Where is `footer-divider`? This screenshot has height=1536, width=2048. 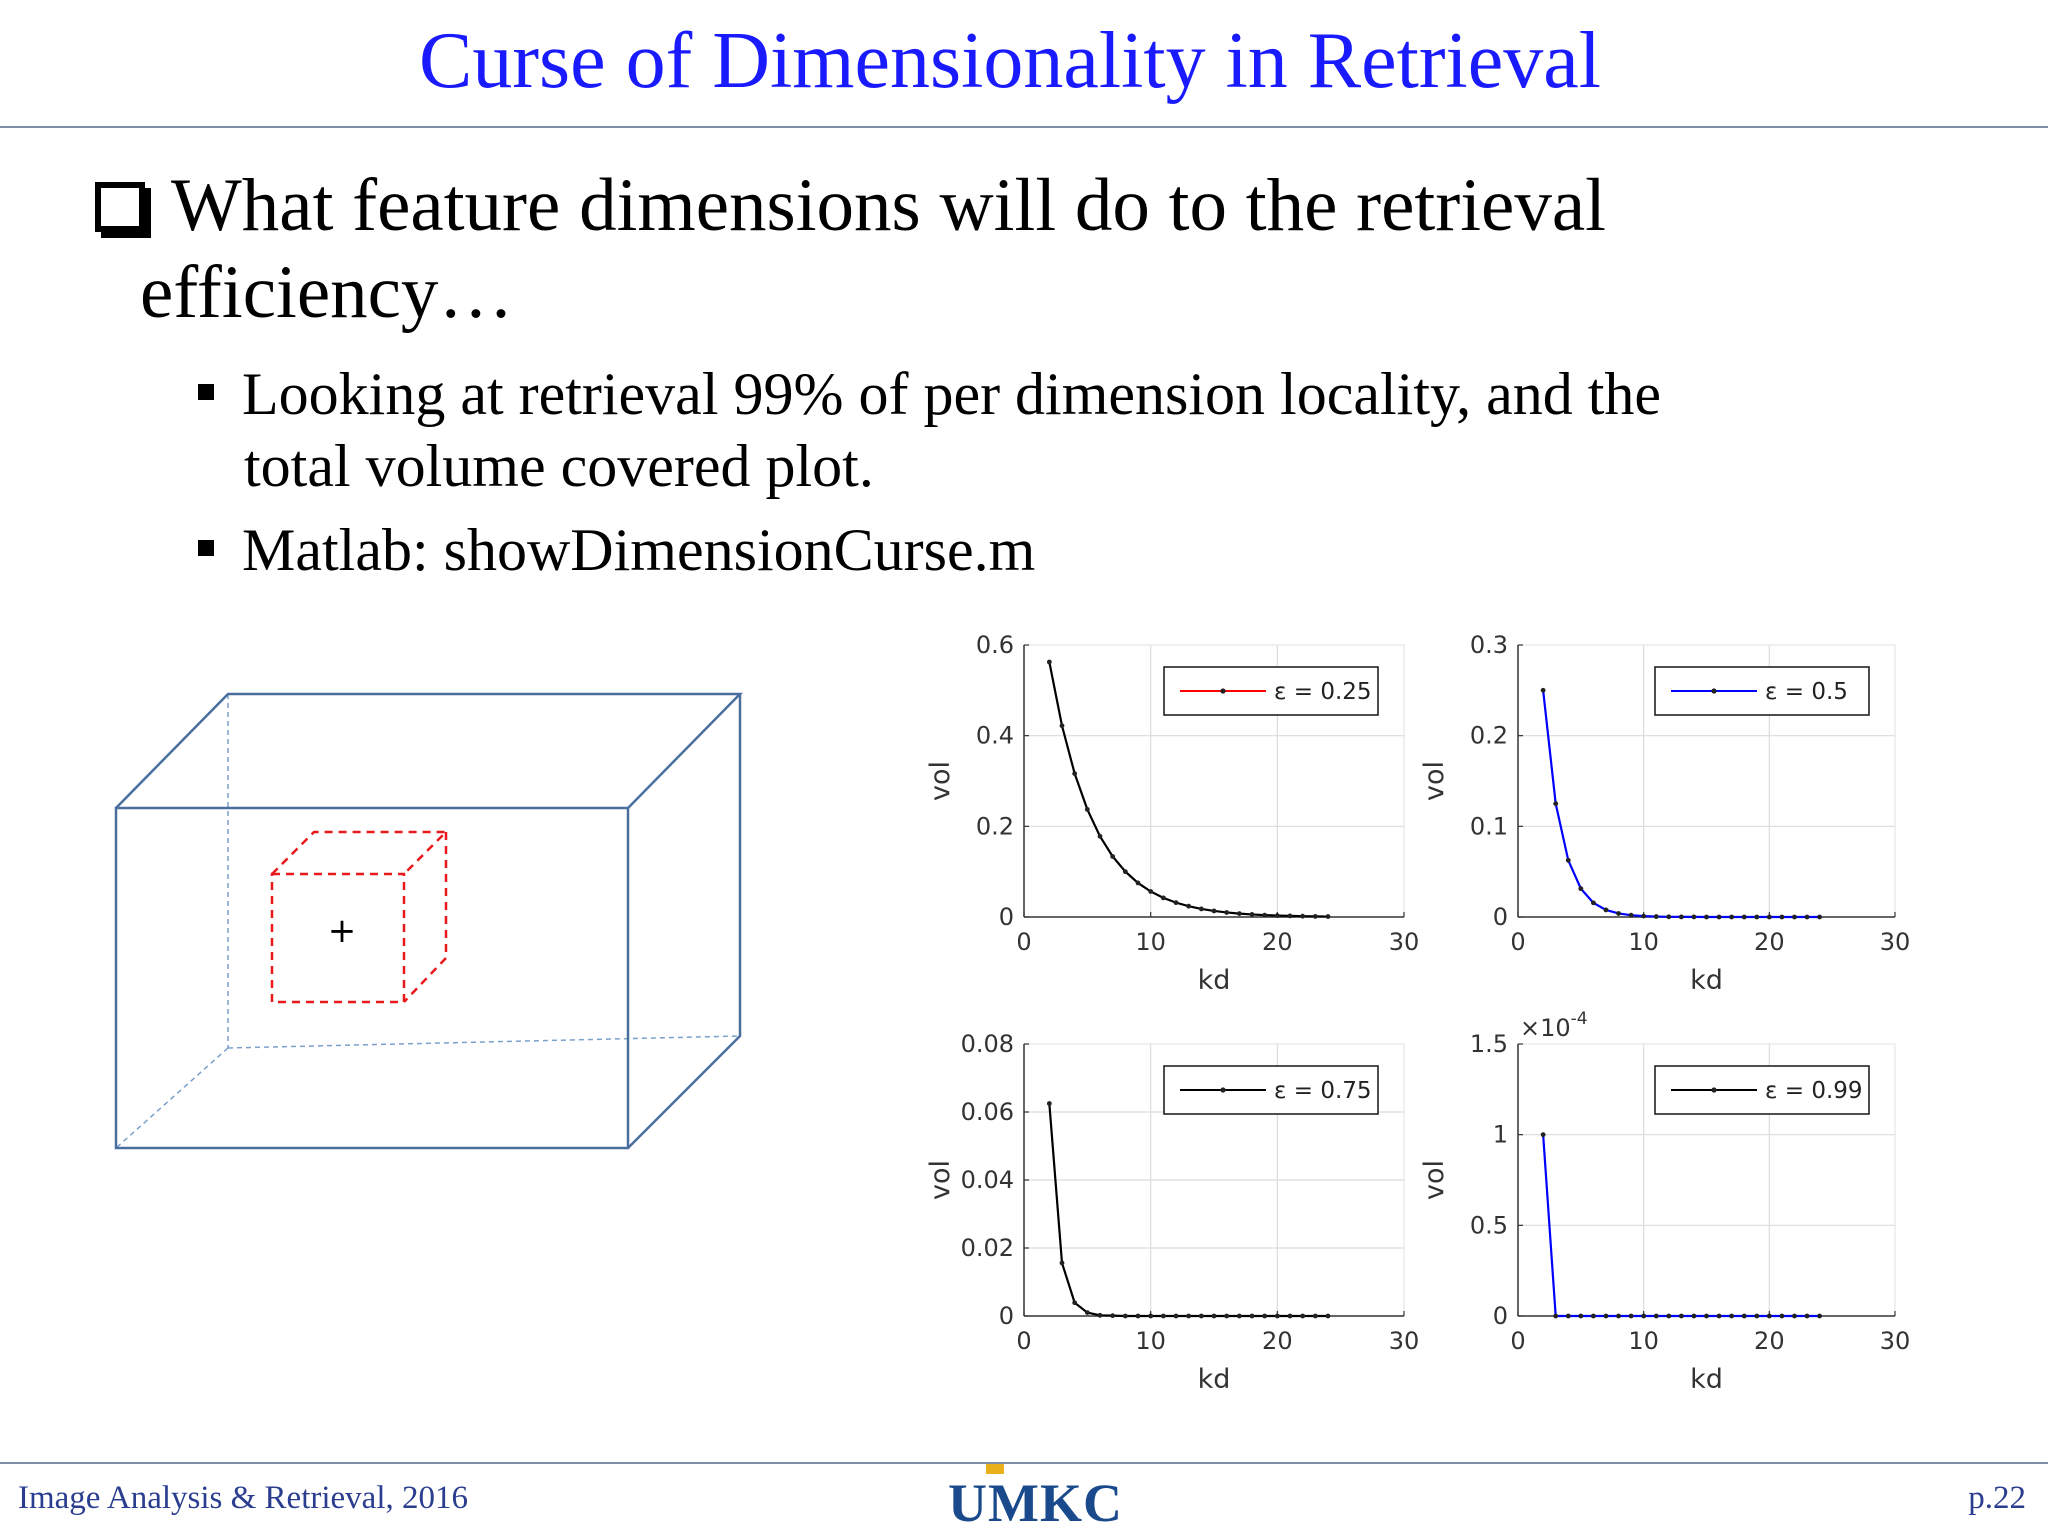 footer-divider is located at coordinates (1024, 1463).